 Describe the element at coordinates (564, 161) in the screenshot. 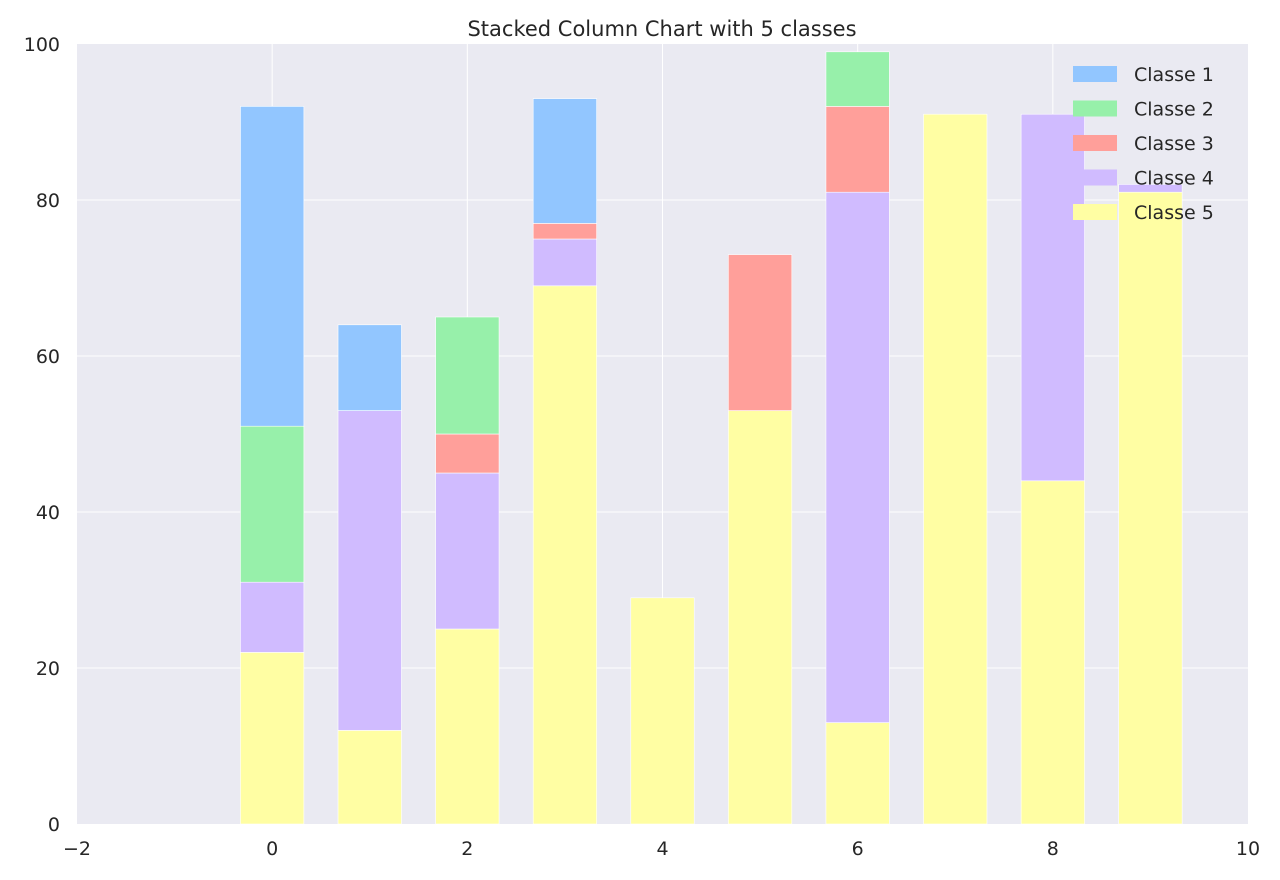

I see `bar-classe-1-x3` at that location.